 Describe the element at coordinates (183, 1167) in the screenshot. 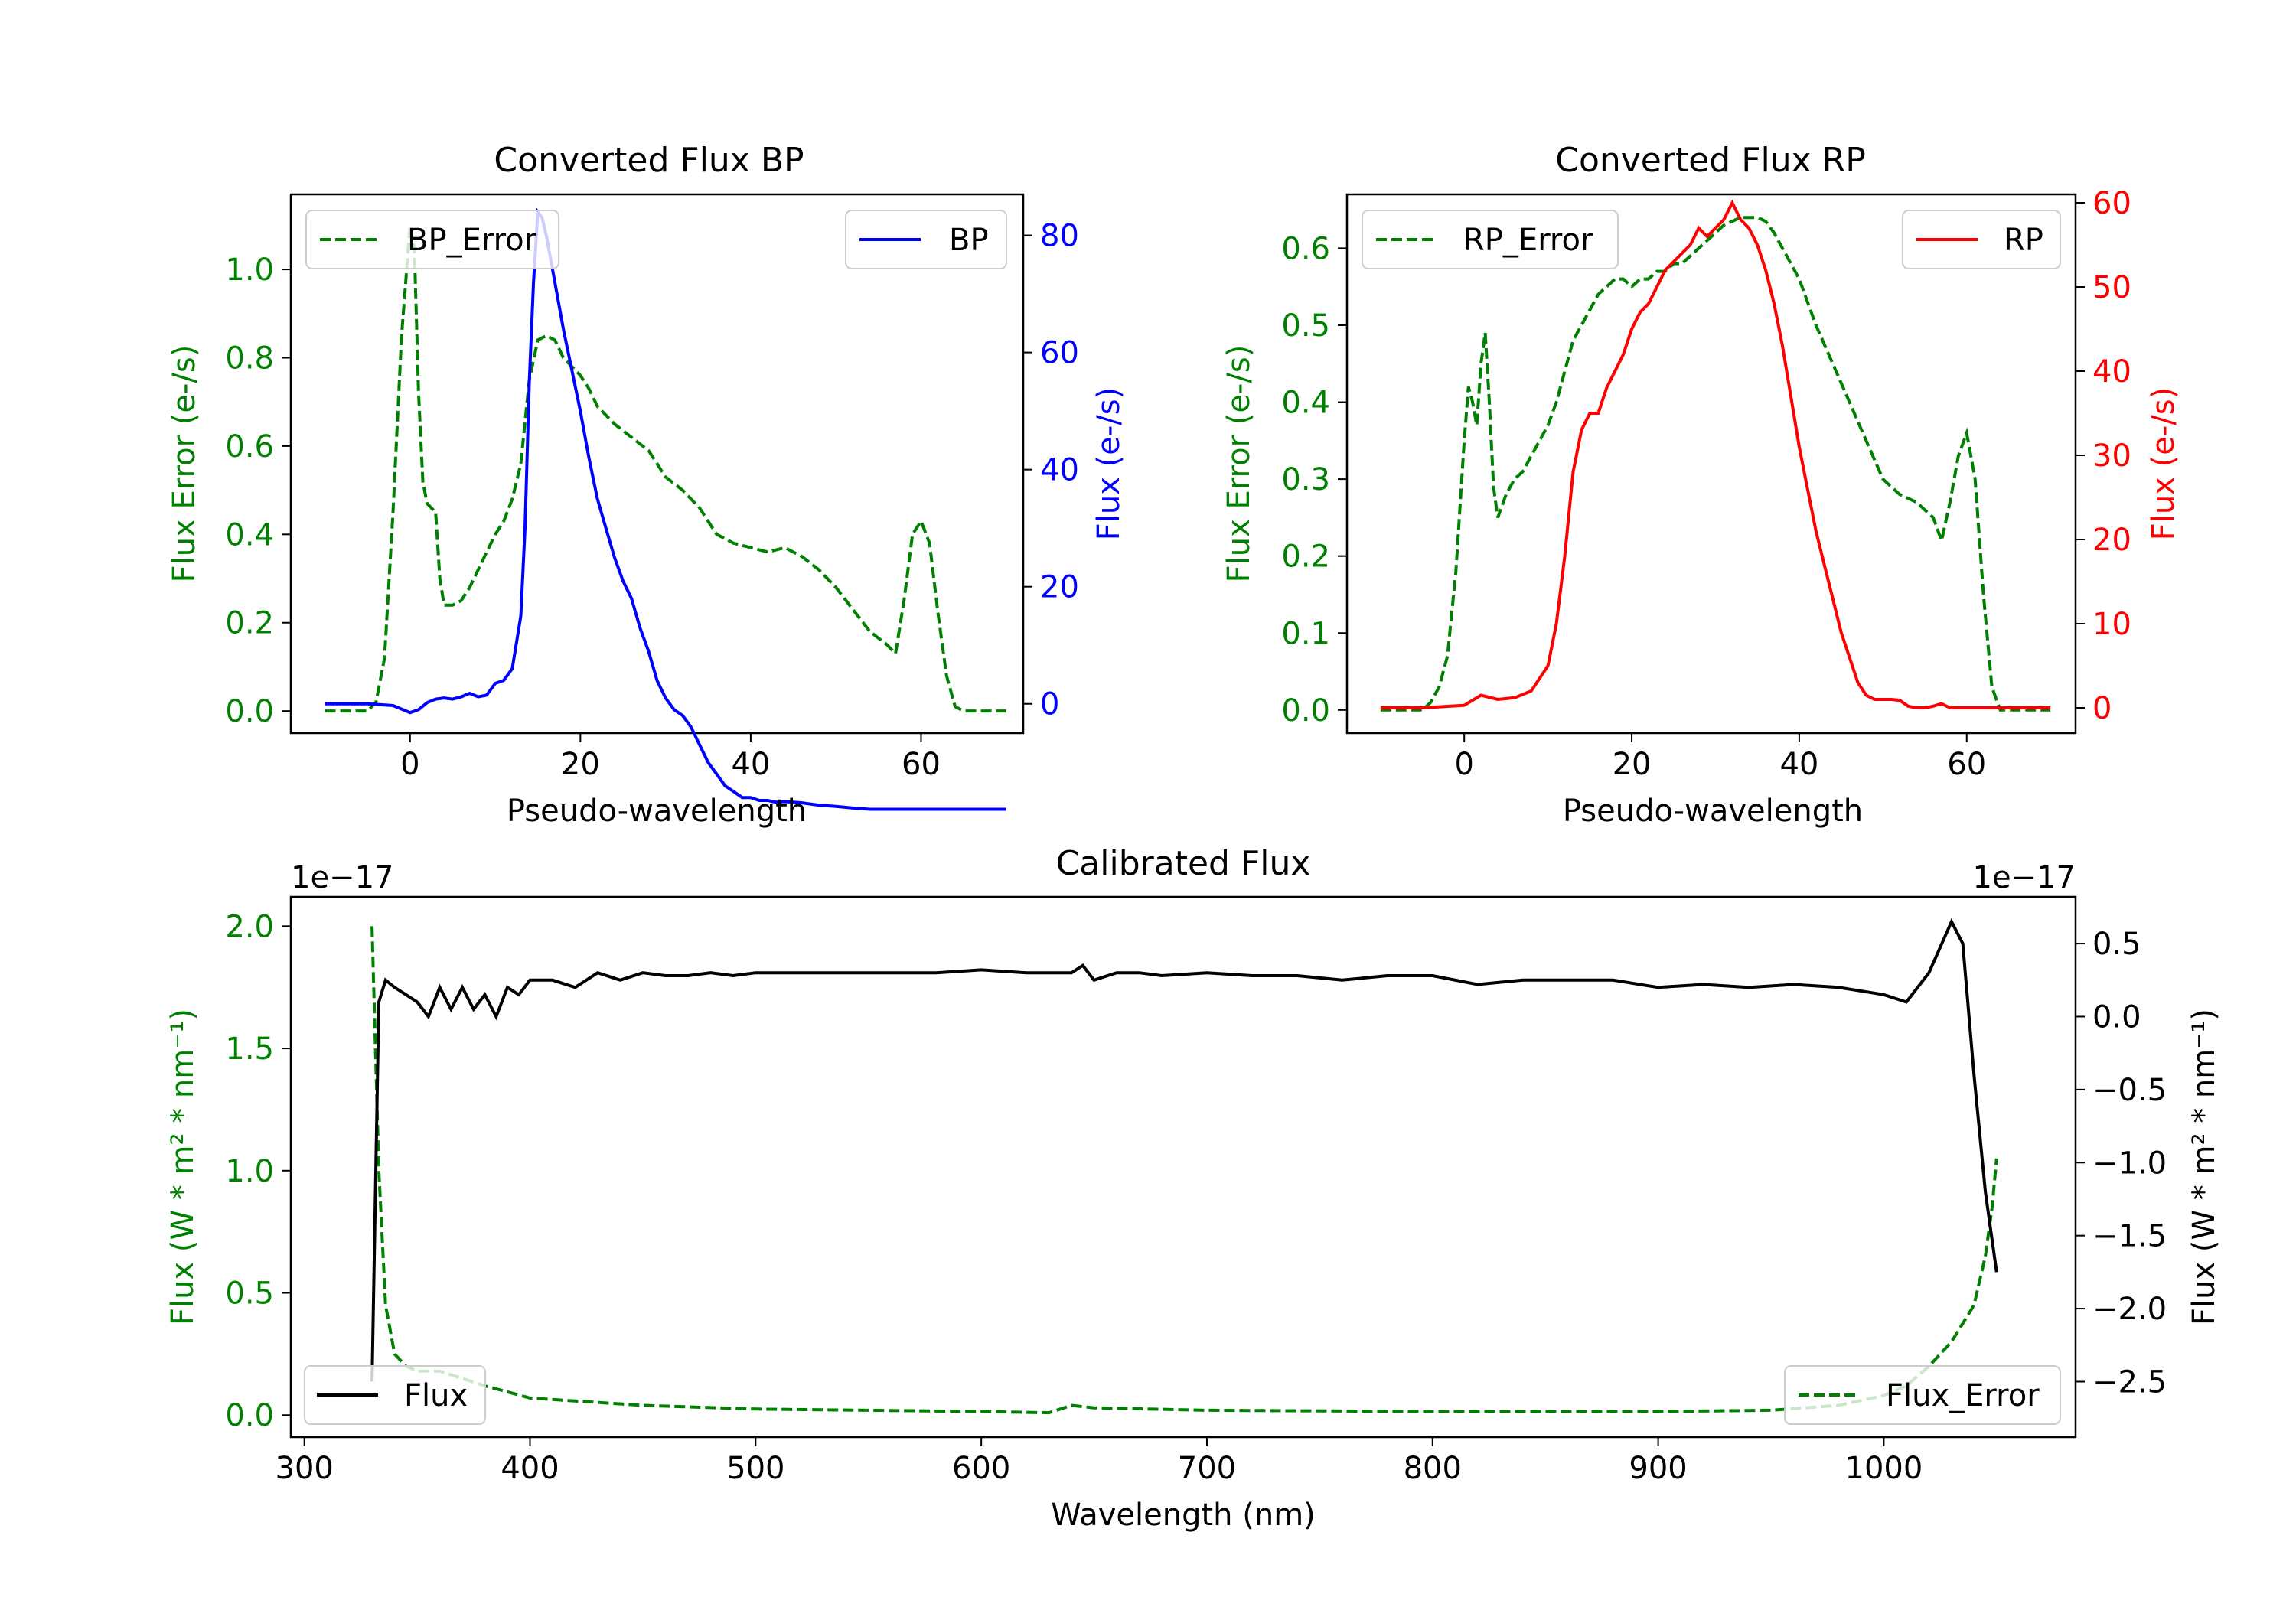

I see `cal-ylabel-left: Flux (W * m² * nm⁻¹)` at that location.